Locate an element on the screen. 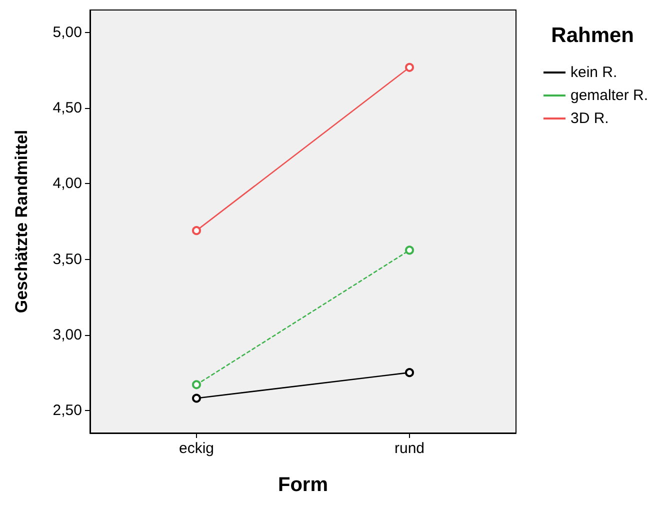 The width and height of the screenshot is (661, 511). y-tick-label: 3,50 is located at coordinates (67, 259).